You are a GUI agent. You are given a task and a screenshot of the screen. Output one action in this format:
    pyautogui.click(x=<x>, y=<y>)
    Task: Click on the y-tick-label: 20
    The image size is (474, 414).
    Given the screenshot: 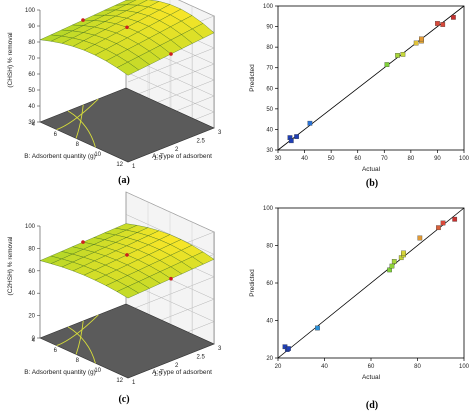 What is the action you would take?
    pyautogui.click(x=269, y=359)
    